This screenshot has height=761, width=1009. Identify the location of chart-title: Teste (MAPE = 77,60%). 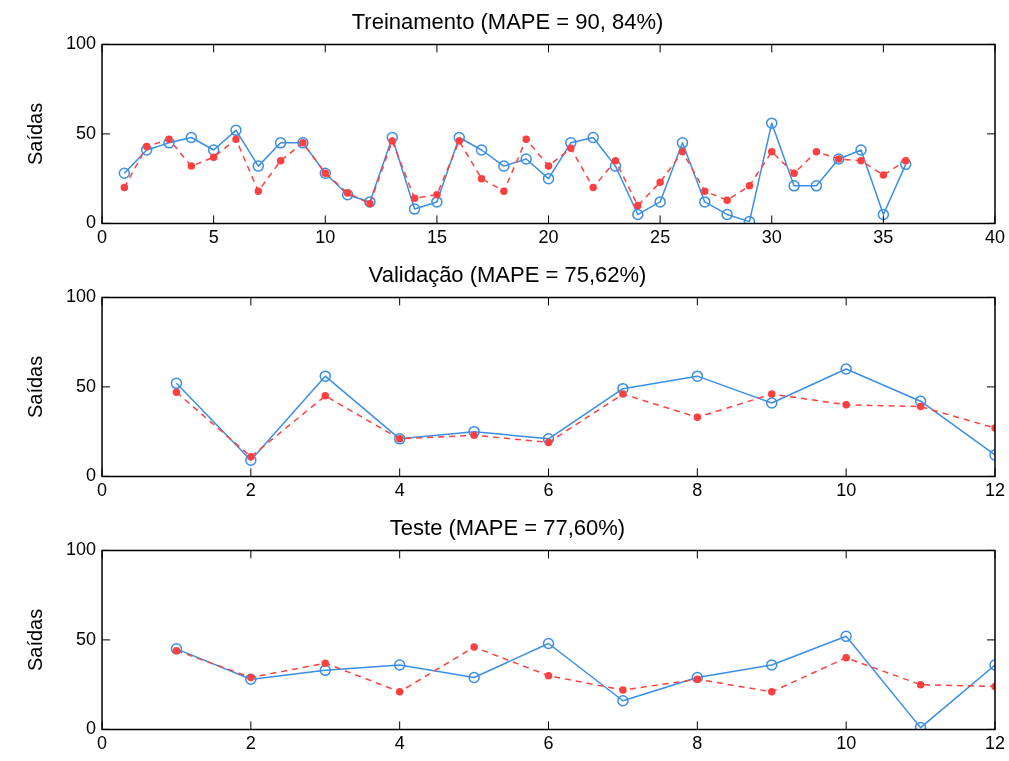
(507, 528).